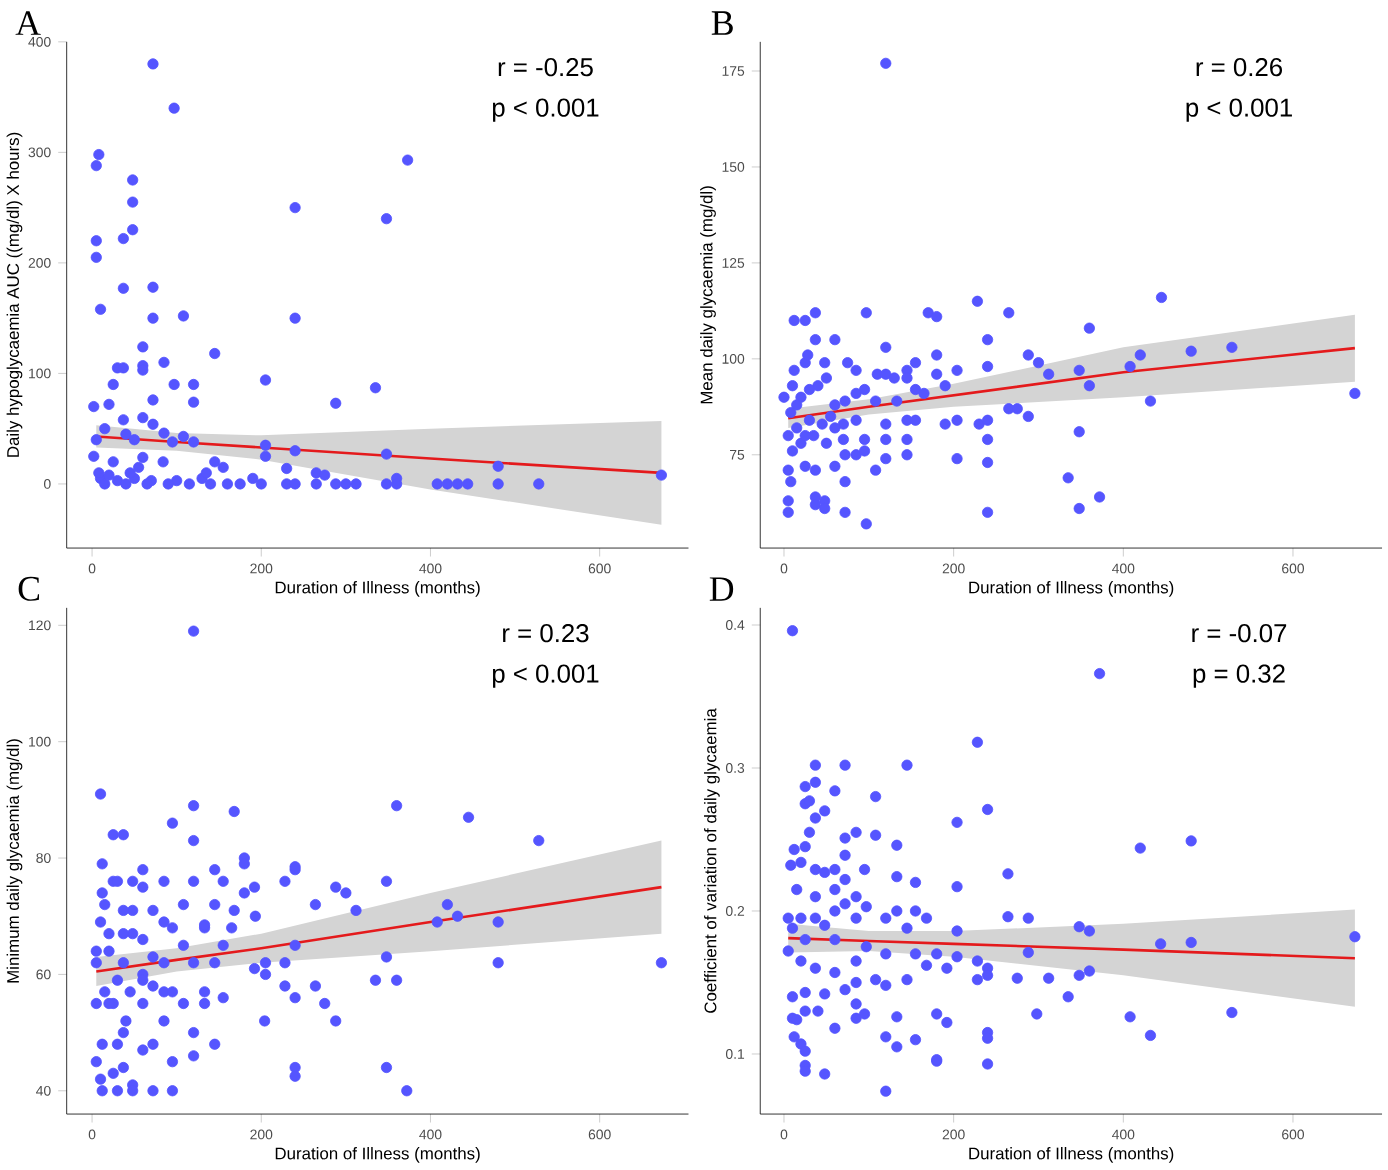 The height and width of the screenshot is (1170, 1388). Describe the element at coordinates (1239, 67) in the screenshot. I see `annotation: r = 0.26` at that location.